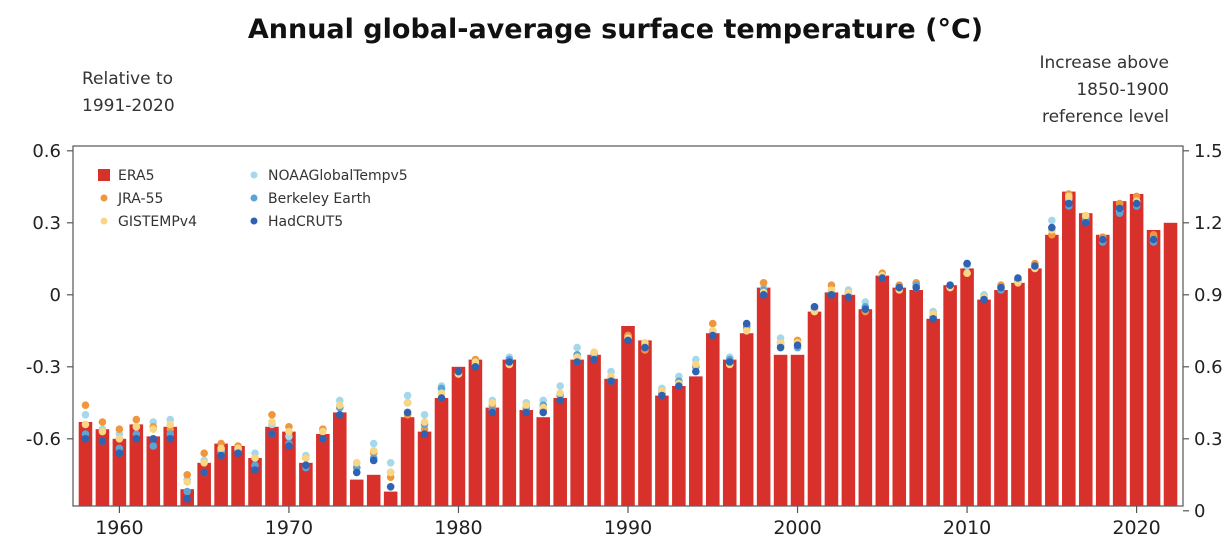  I want to click on left-axis-note-line: 1991-2020, so click(128, 106).